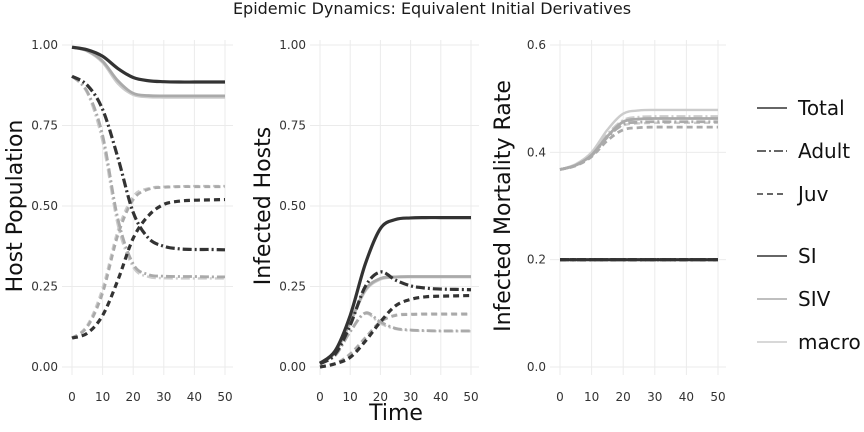  What do you see at coordinates (812, 194) in the screenshot?
I see `legend-label-juv: Juv` at bounding box center [812, 194].